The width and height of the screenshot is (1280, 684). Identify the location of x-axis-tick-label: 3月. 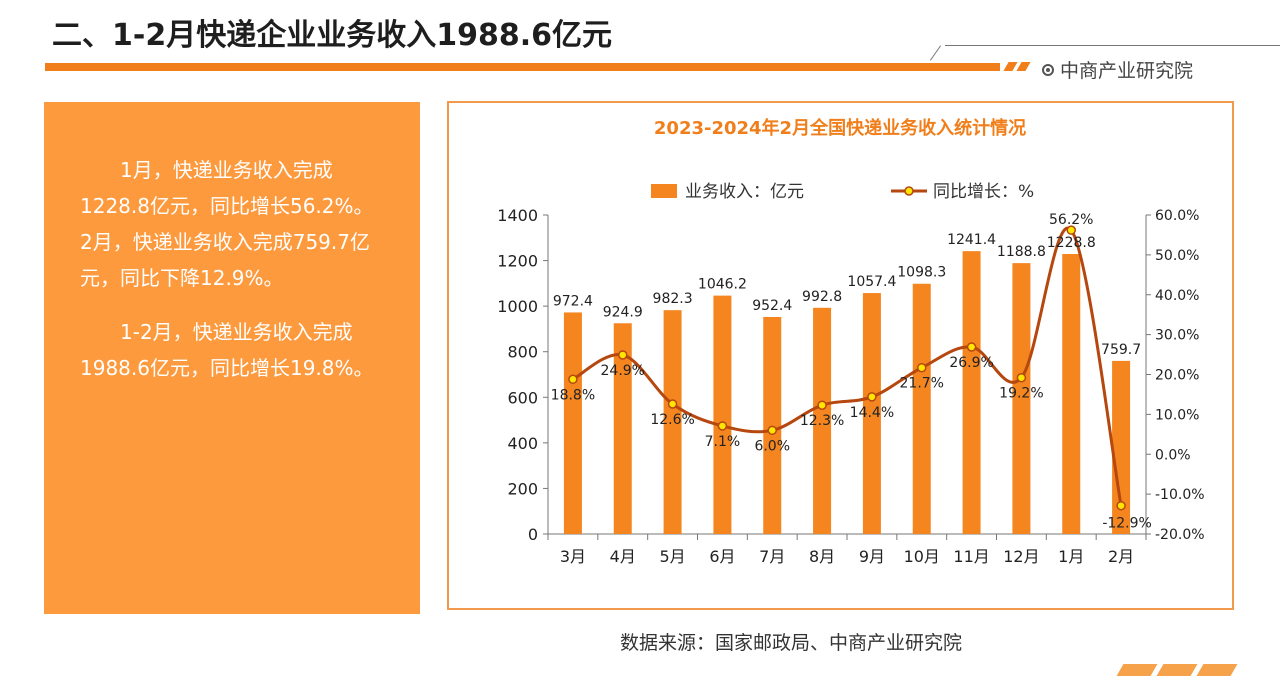
(573, 556).